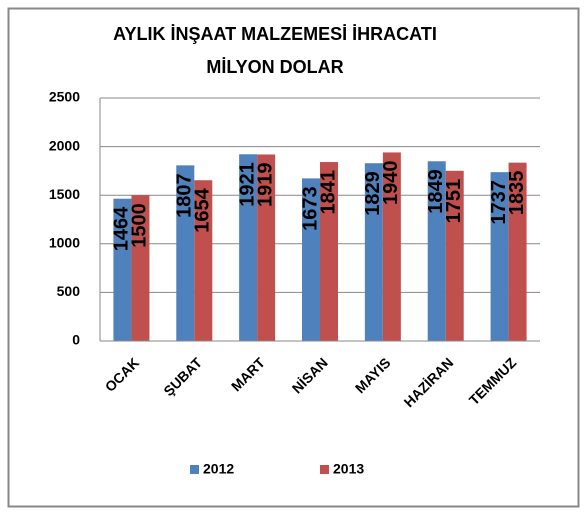 This screenshot has width=587, height=513. I want to click on data-label: 1841, so click(328, 192).